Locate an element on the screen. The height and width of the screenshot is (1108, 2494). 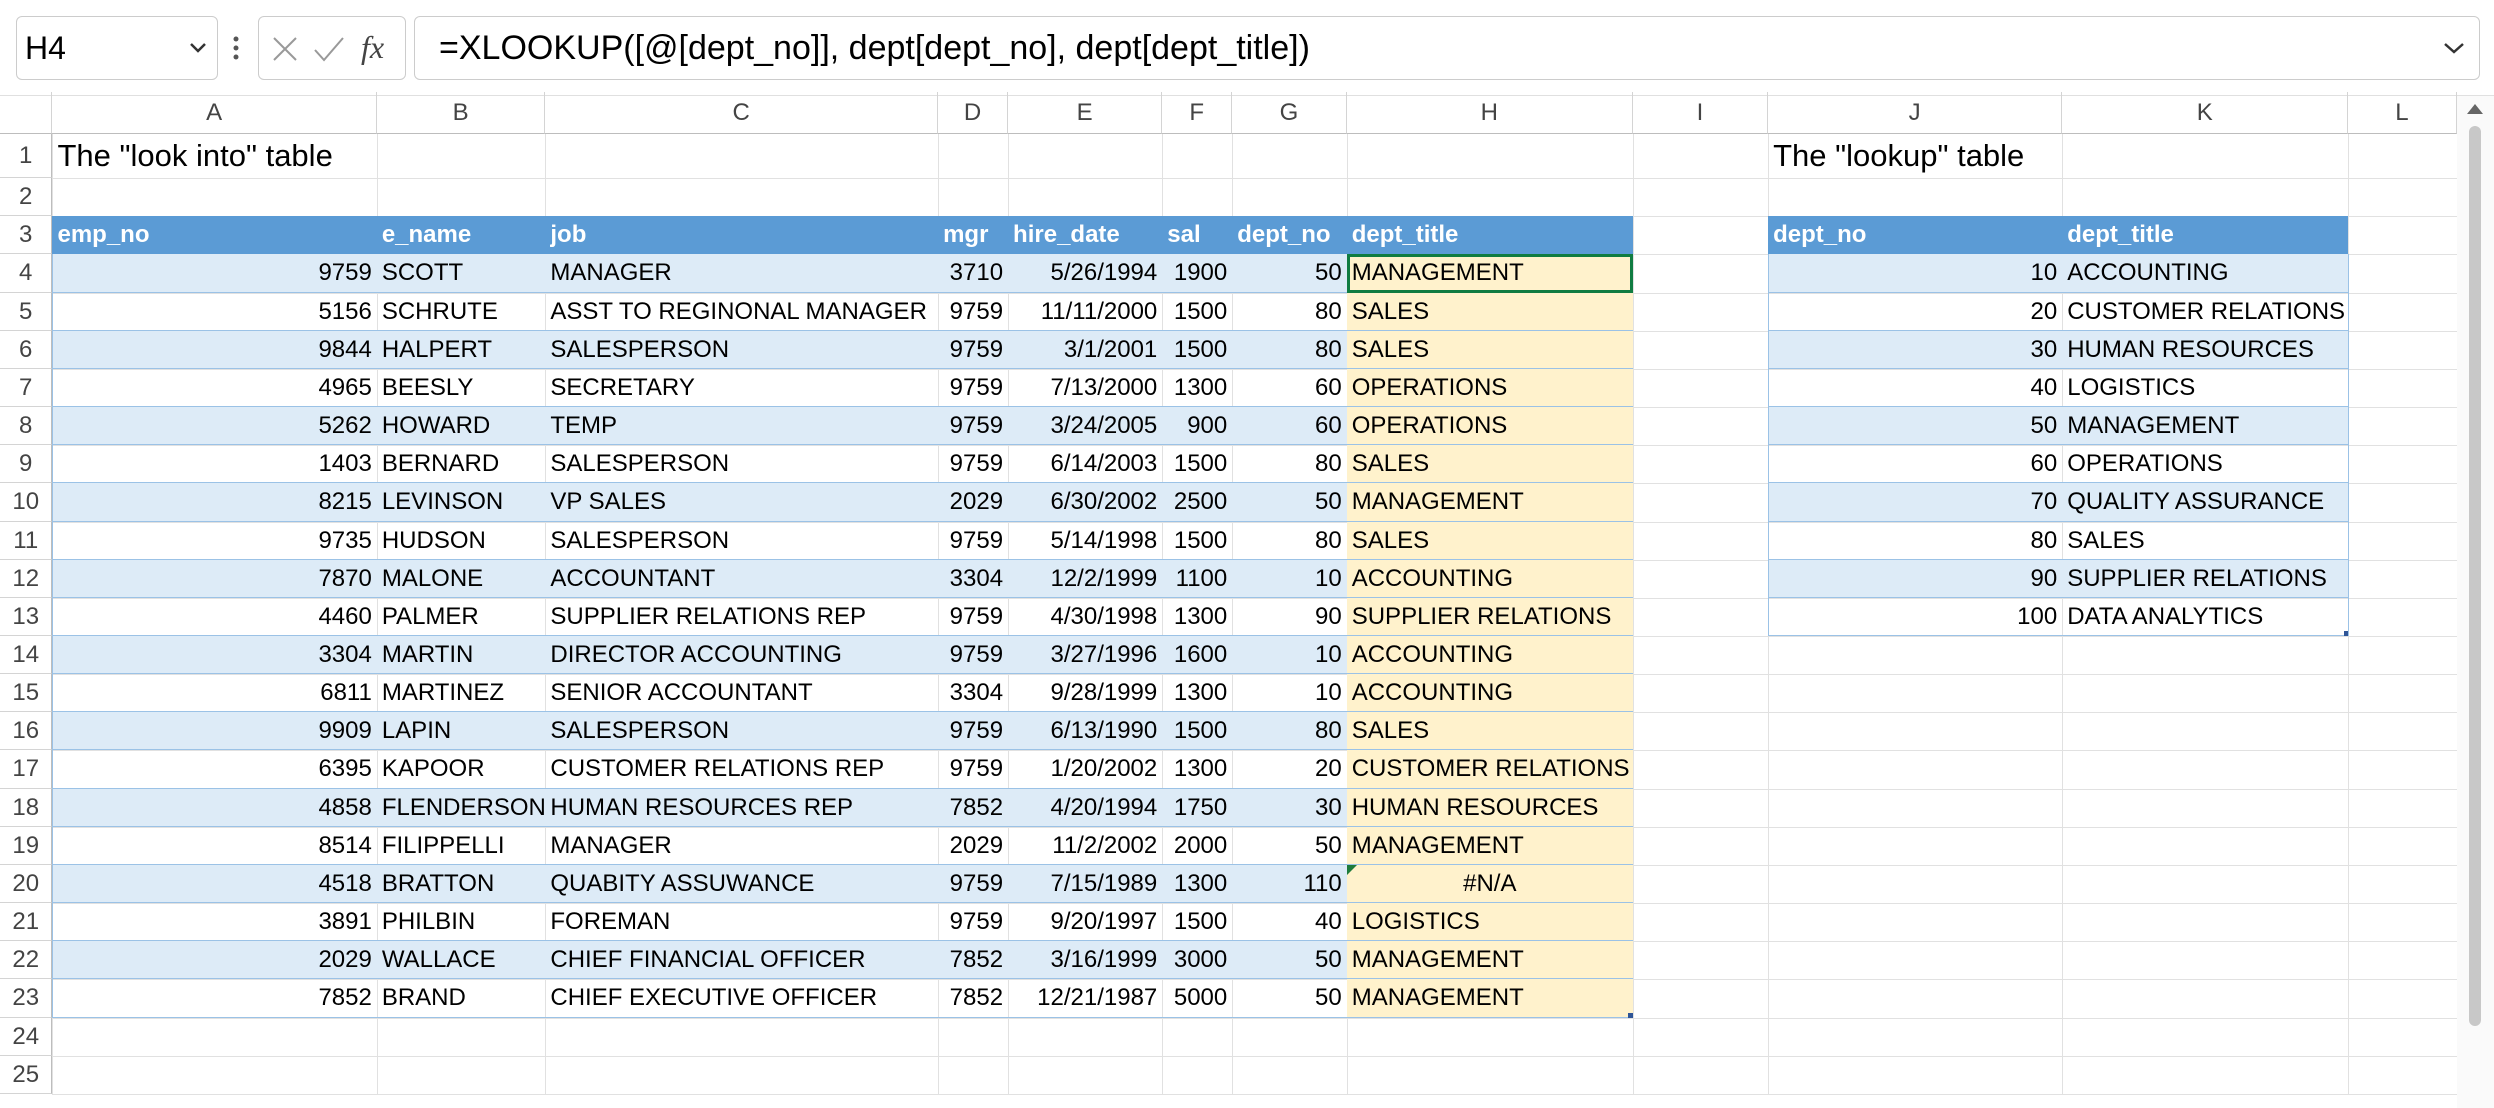
row-header: 21 is located at coordinates (26, 922).